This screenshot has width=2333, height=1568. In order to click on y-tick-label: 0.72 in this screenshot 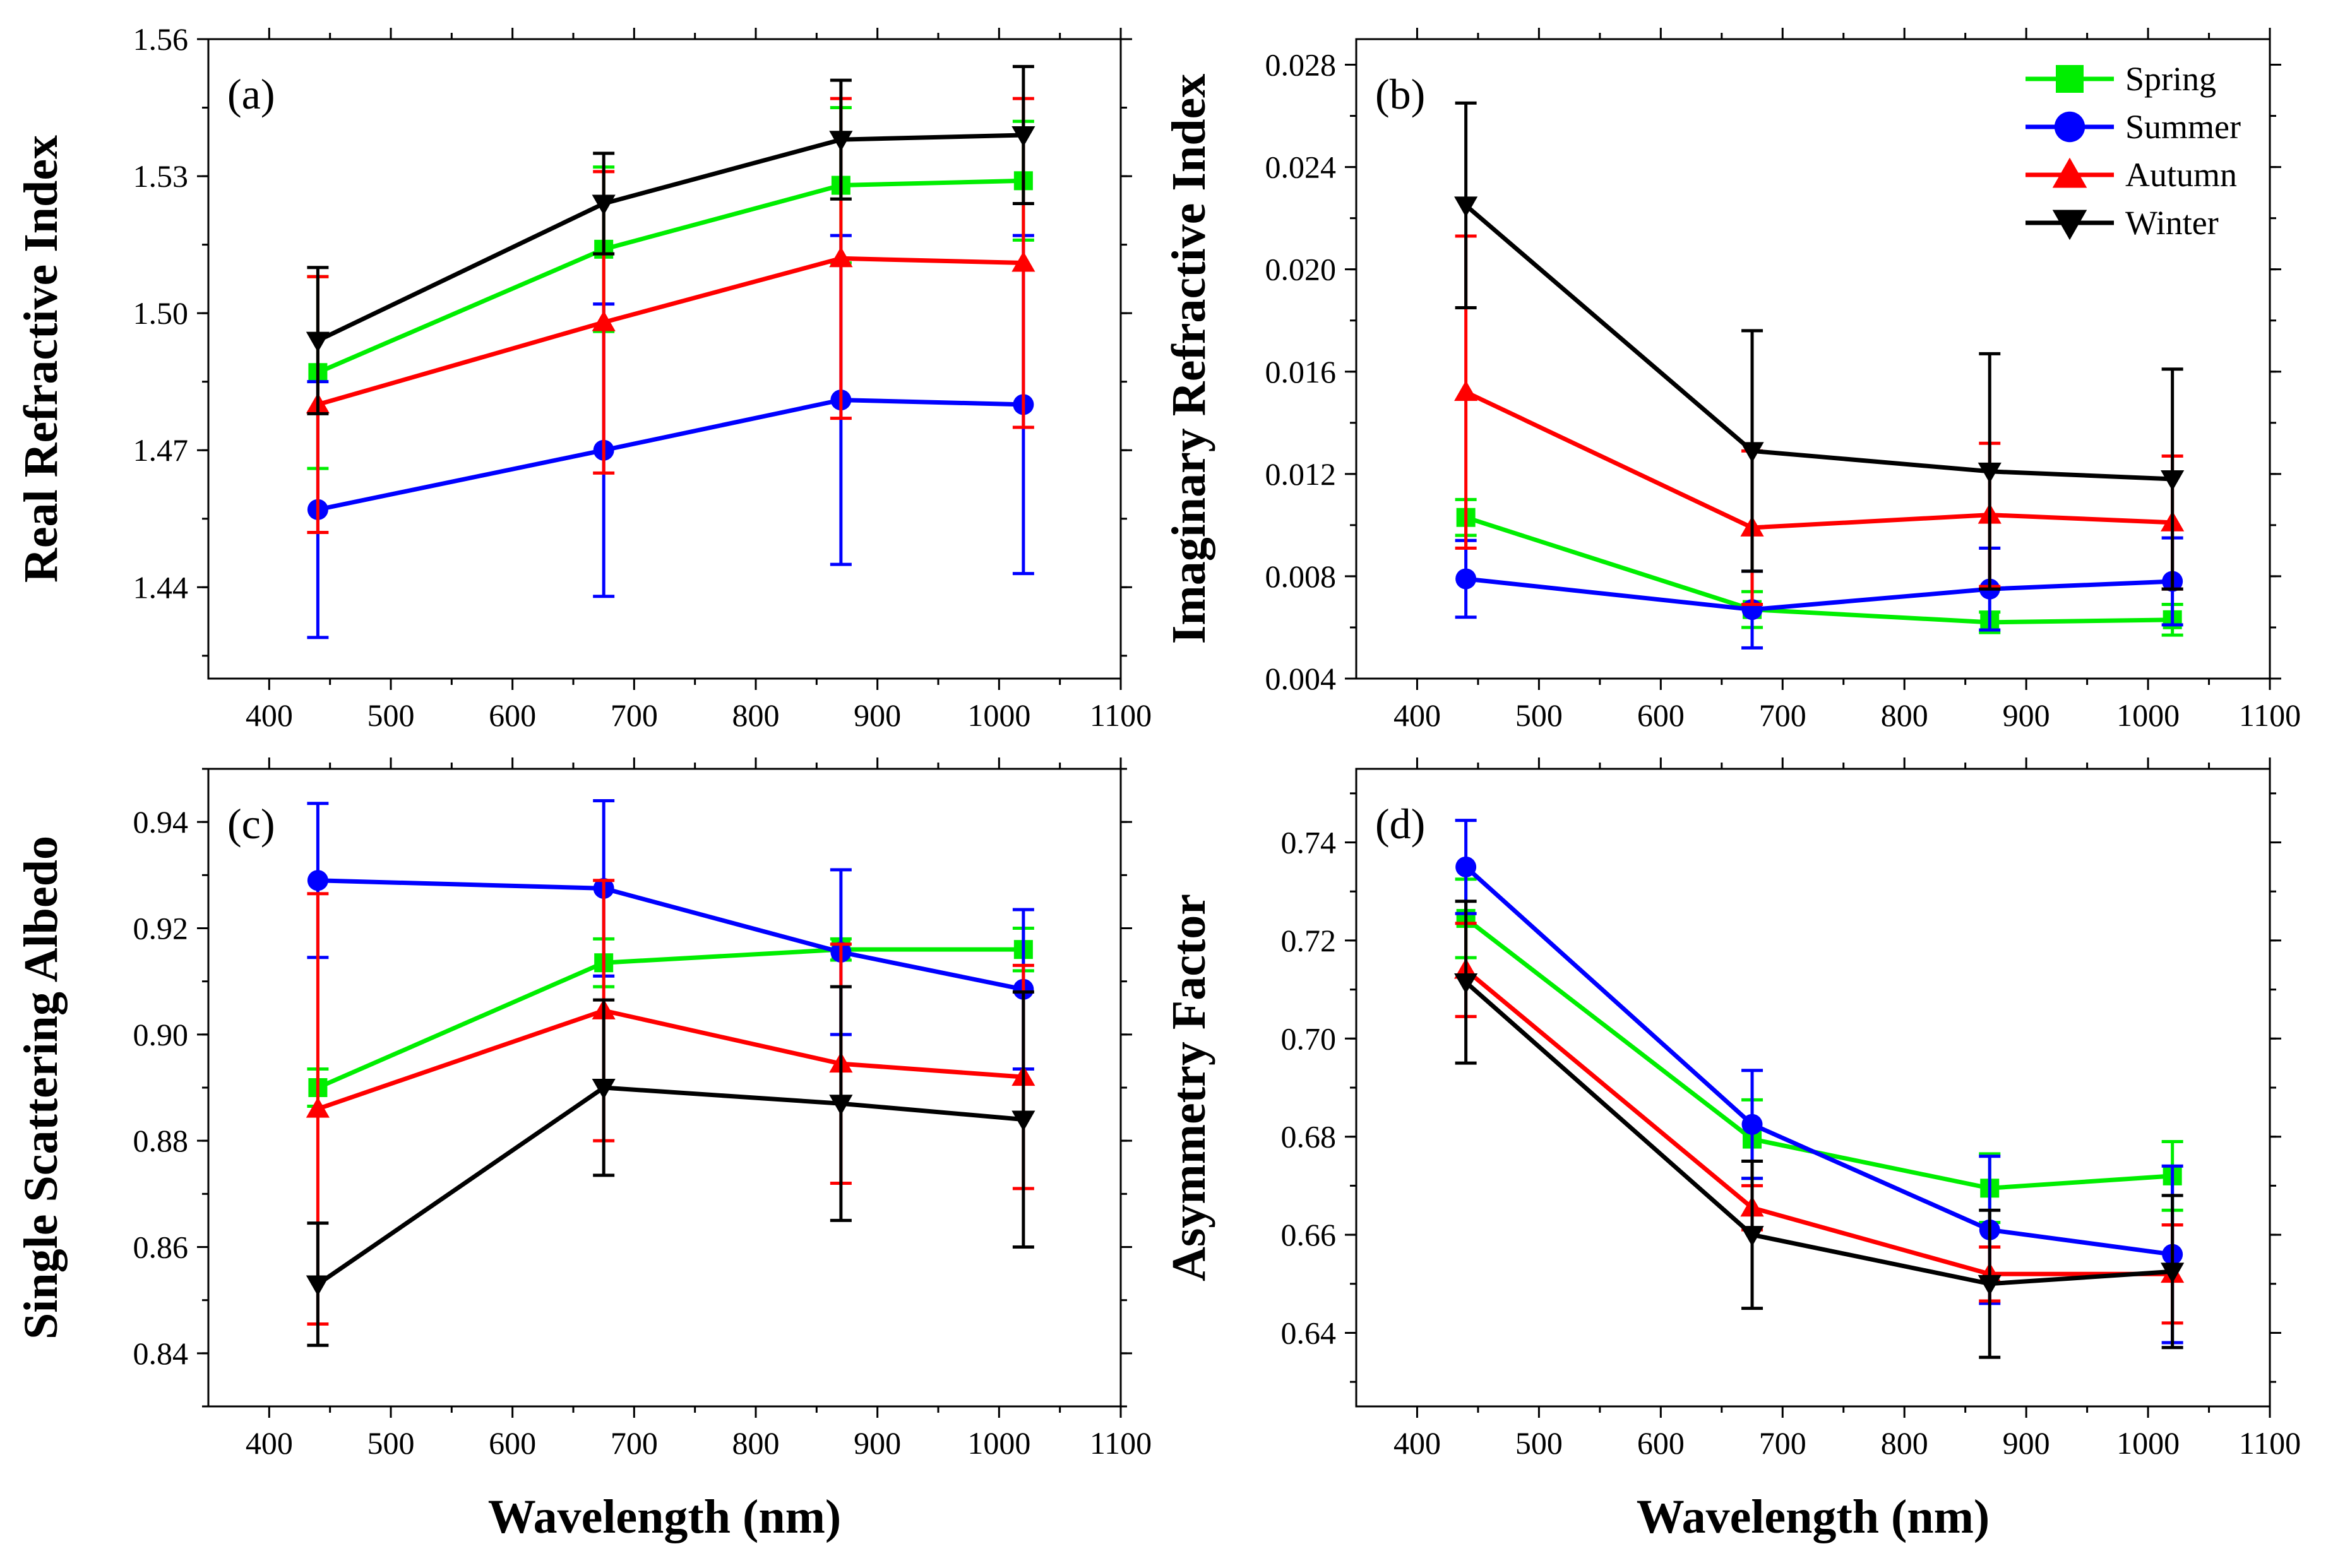, I will do `click(1309, 940)`.